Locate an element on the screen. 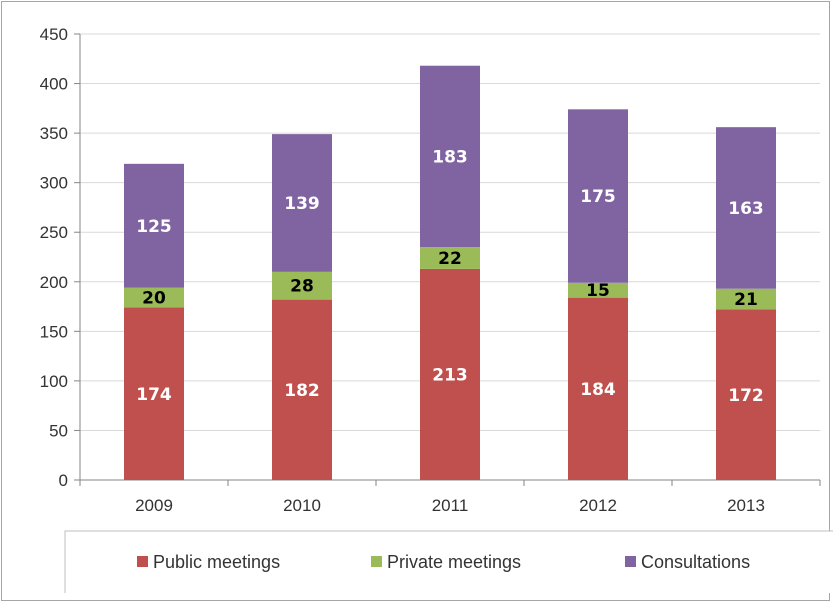 This screenshot has width=833, height=601. x-tick-label: 2012 is located at coordinates (598, 505).